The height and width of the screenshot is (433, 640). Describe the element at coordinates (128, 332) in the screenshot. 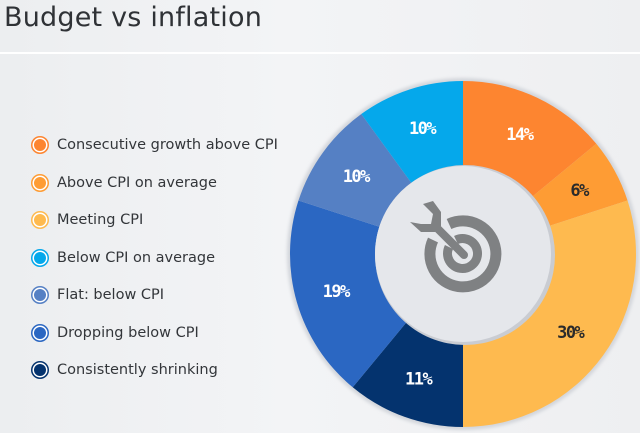

I see `legend-label: Dropping below CPI` at that location.